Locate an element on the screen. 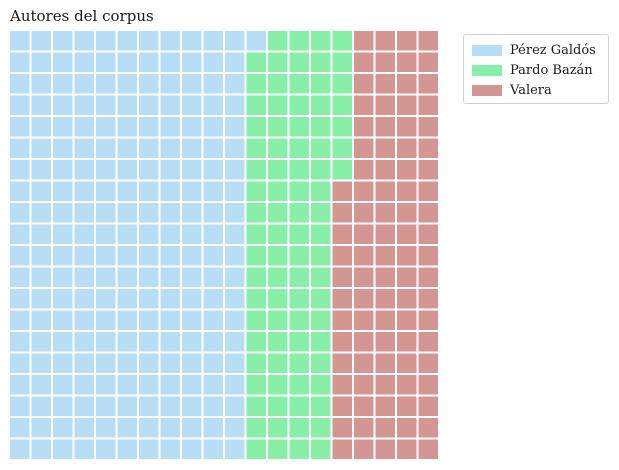 Image resolution: width=619 pixels, height=470 pixels. legend-swatch is located at coordinates (487, 50).